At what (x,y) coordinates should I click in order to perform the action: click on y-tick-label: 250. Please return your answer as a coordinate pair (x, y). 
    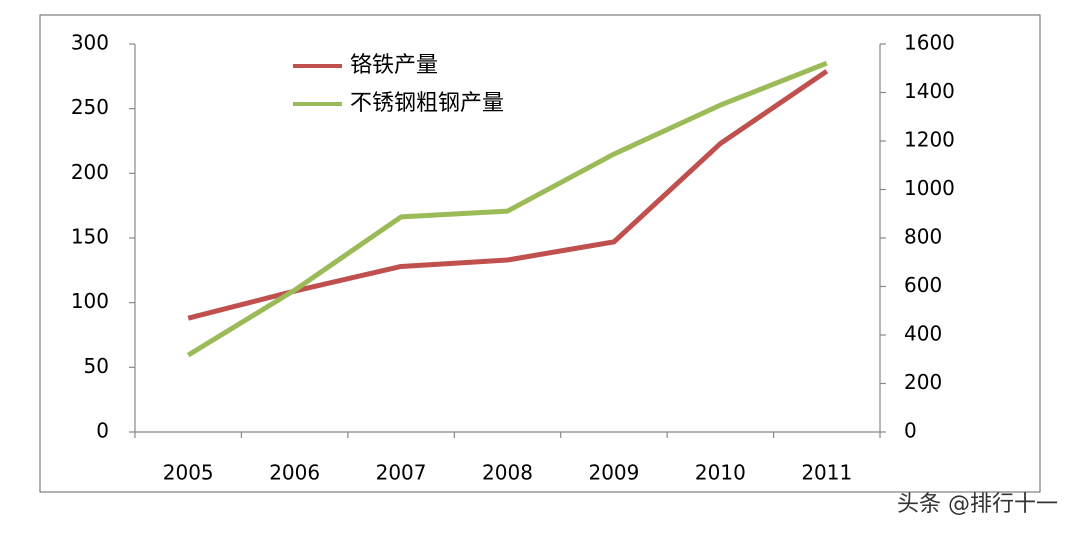
    Looking at the image, I should click on (90, 107).